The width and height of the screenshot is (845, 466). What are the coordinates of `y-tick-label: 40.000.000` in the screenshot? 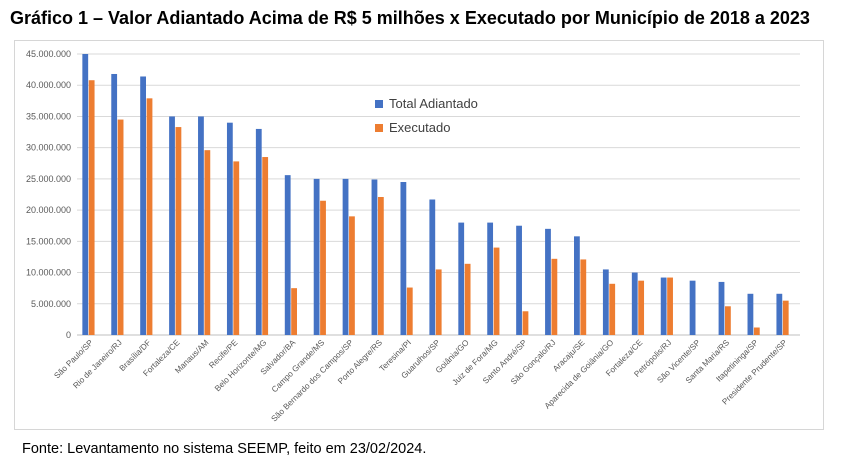 It's located at (48, 85).